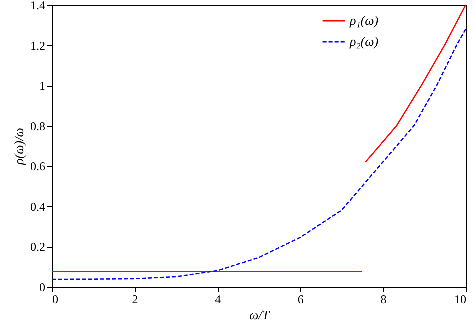  I want to click on x-tick-label: 6, so click(301, 299).